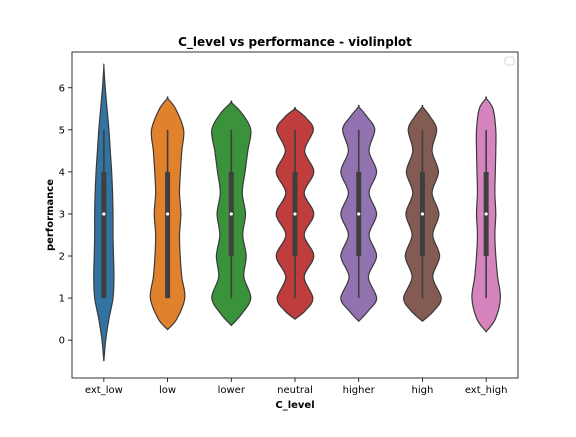 The width and height of the screenshot is (576, 437). What do you see at coordinates (62, 341) in the screenshot?
I see `y-tick-label: 0` at bounding box center [62, 341].